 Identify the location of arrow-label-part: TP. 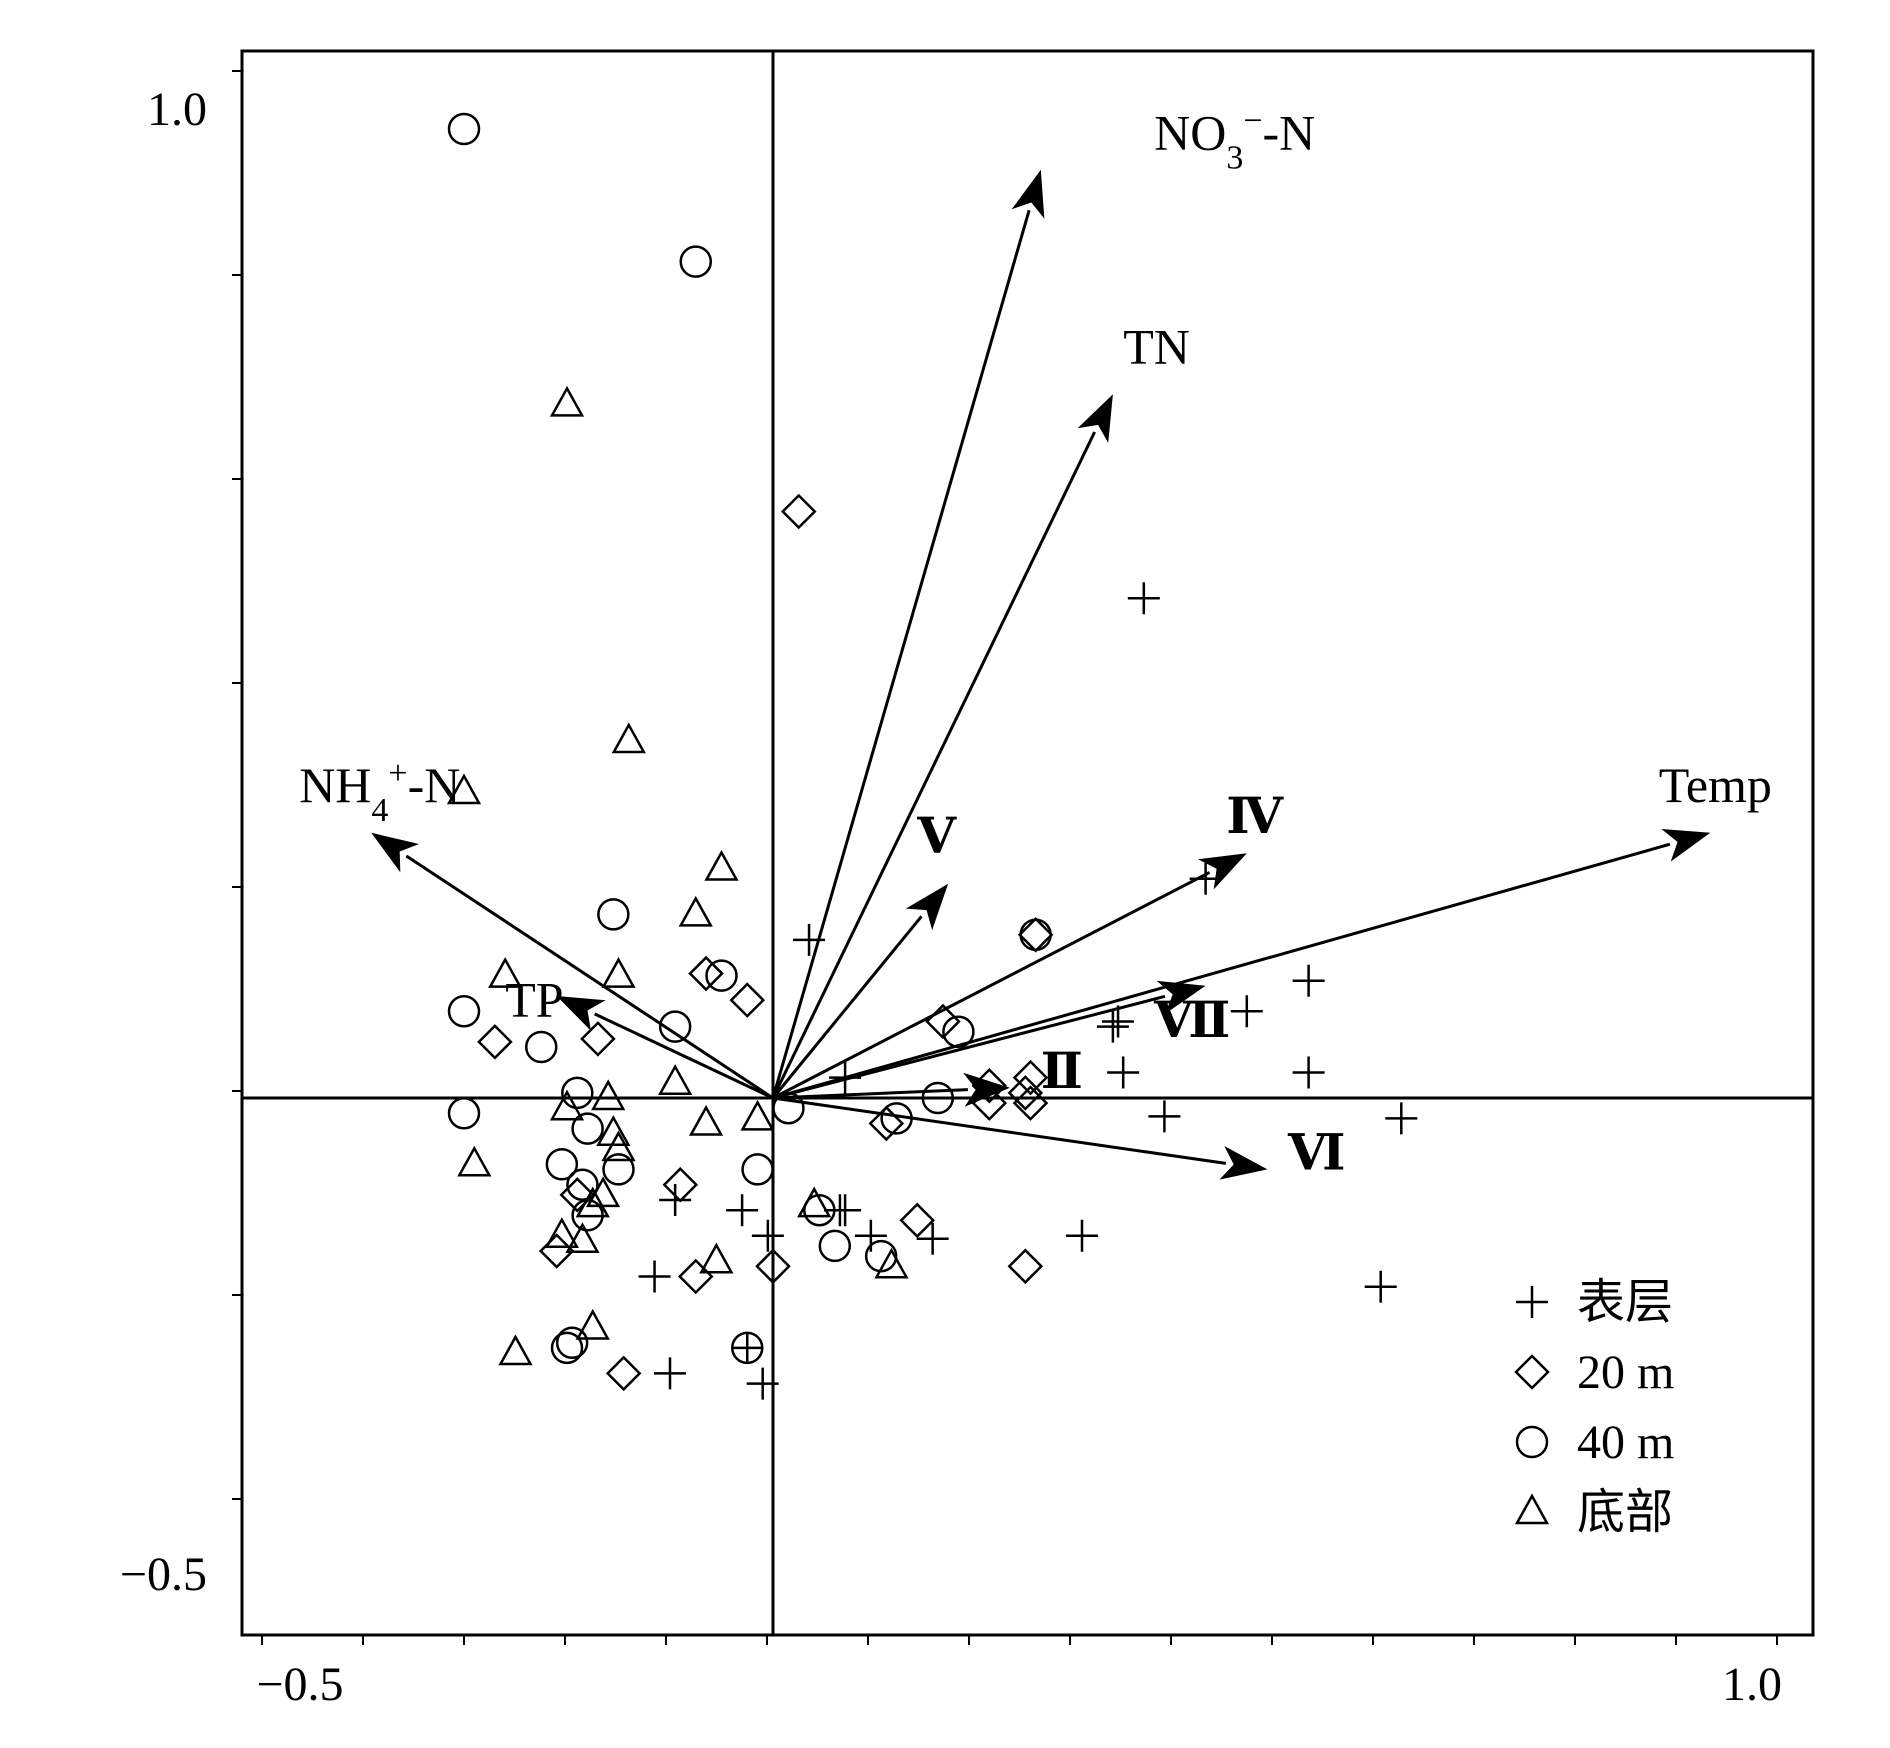
(534, 999).